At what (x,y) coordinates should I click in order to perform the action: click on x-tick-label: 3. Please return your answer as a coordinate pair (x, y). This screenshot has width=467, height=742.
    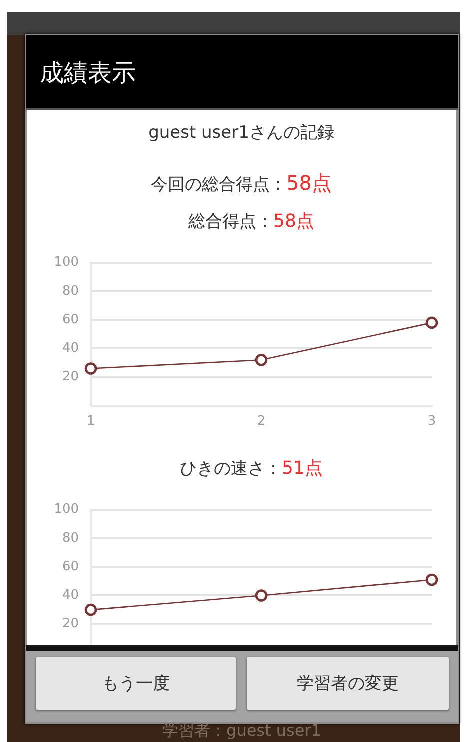
    Looking at the image, I should click on (432, 422).